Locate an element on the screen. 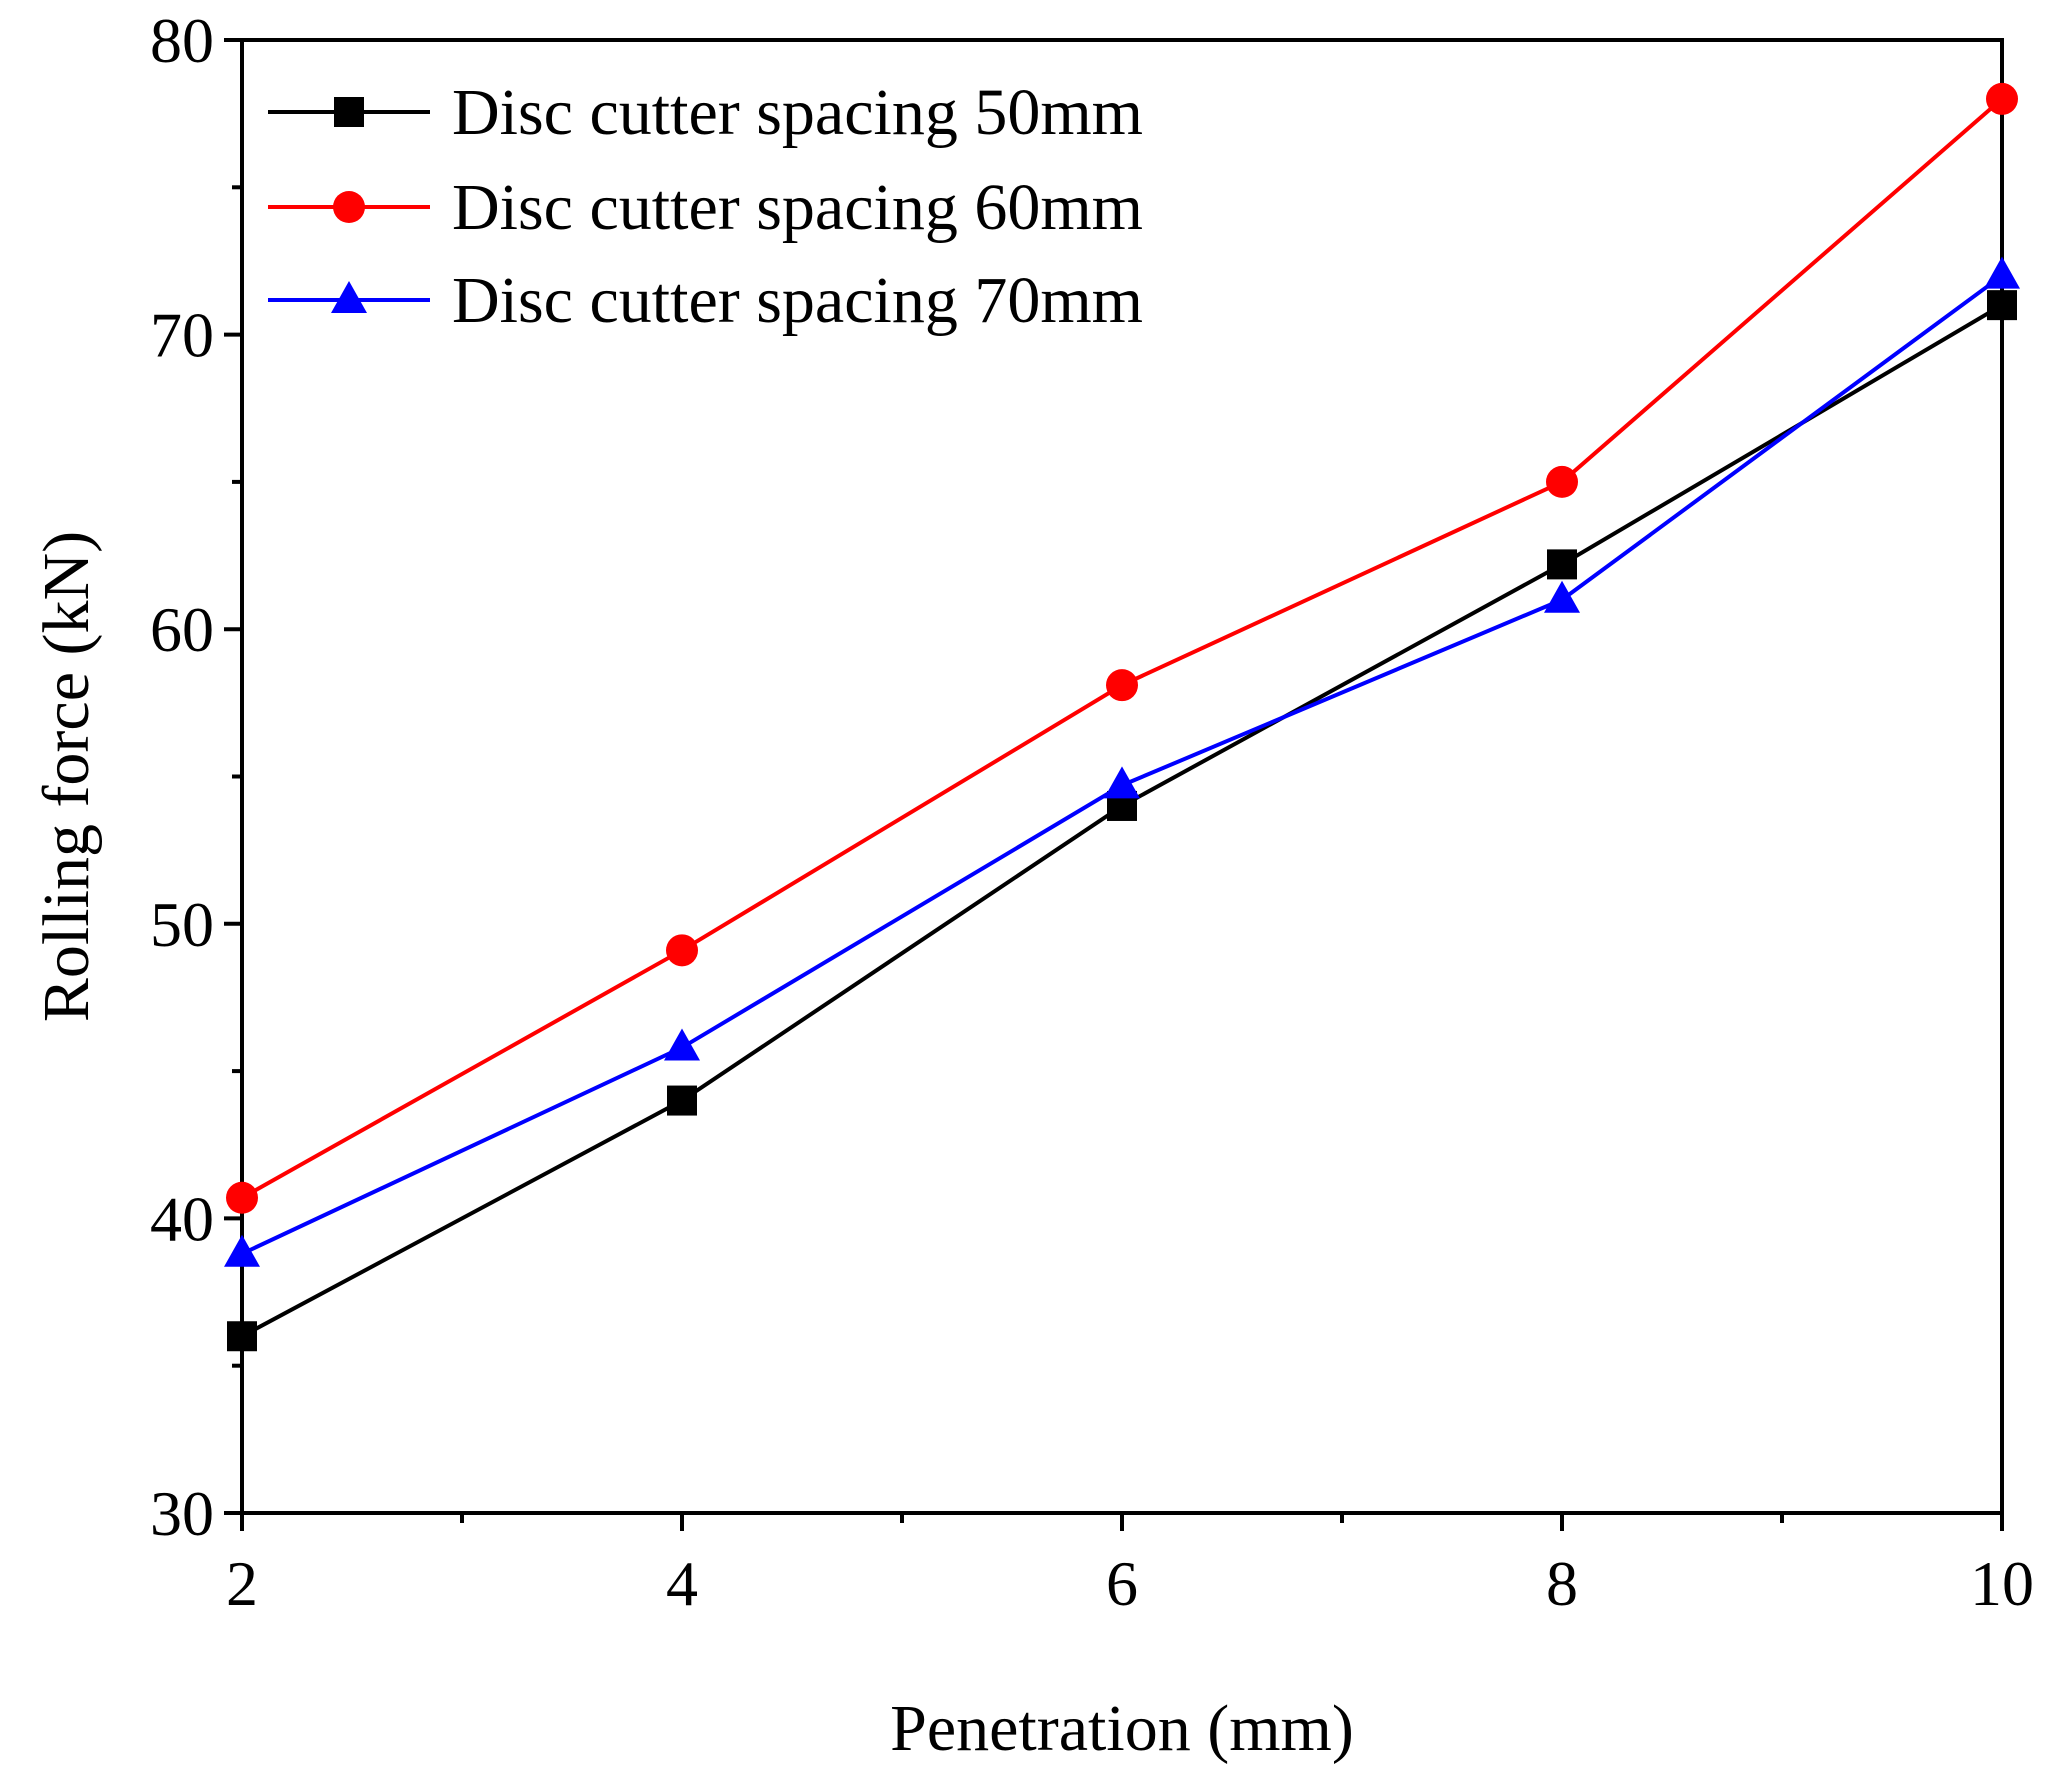 Image resolution: width=2065 pixels, height=1771 pixels. legend-label-3: Disc cutter spacing 70mm is located at coordinates (797, 300).